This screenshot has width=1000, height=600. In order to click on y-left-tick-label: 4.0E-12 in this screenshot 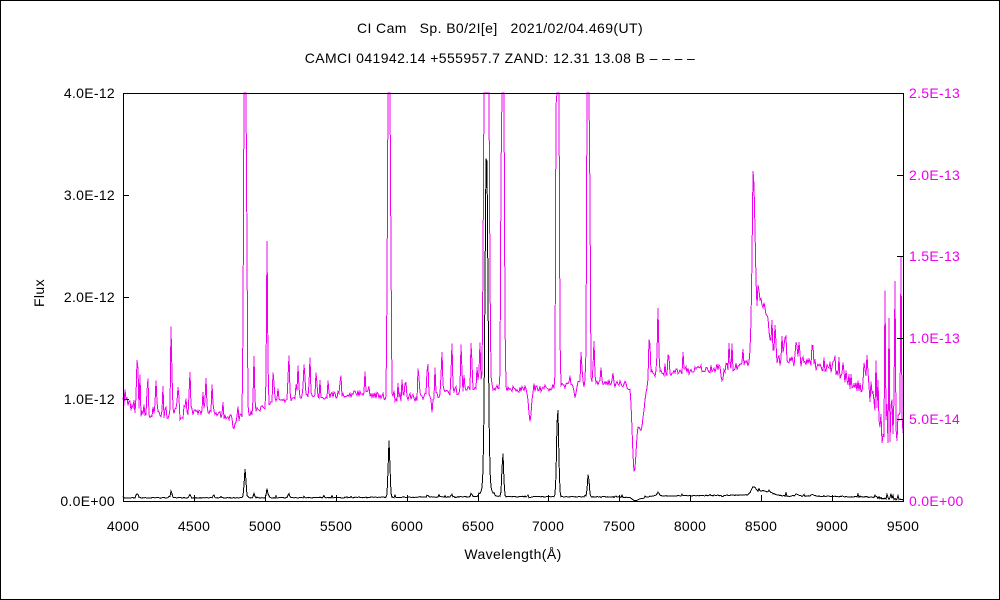, I will do `click(89, 93)`.